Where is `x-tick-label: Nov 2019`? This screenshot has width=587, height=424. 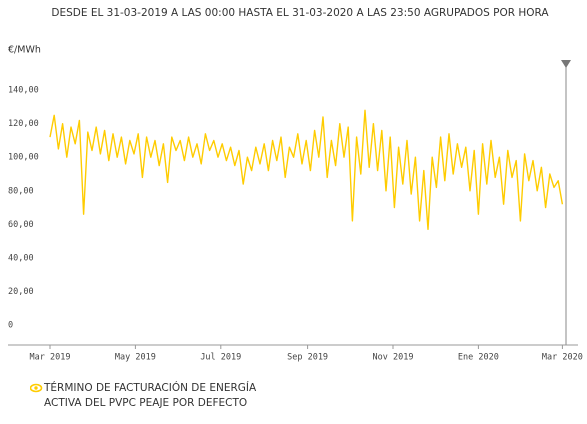 x-tick-label: Nov 2019 is located at coordinates (393, 358).